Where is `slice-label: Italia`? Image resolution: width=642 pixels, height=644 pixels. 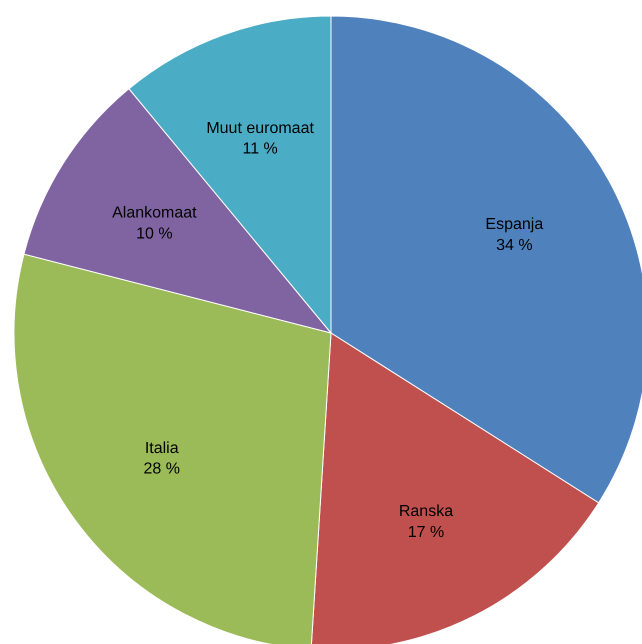
slice-label: Italia is located at coordinates (161, 448).